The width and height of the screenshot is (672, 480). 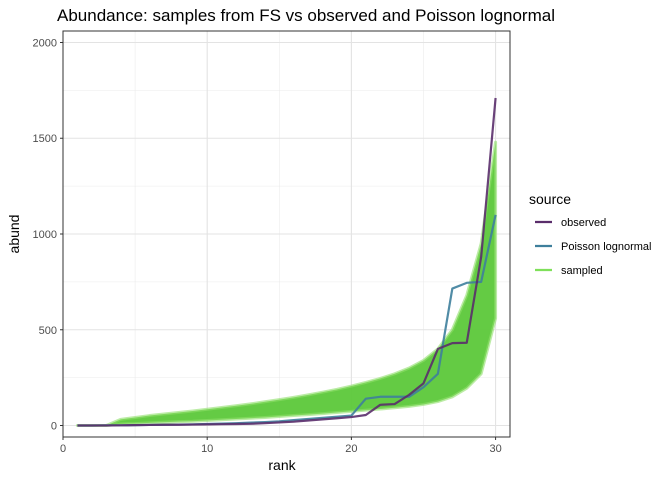 What do you see at coordinates (63, 449) in the screenshot?
I see `x-tick-label: 0` at bounding box center [63, 449].